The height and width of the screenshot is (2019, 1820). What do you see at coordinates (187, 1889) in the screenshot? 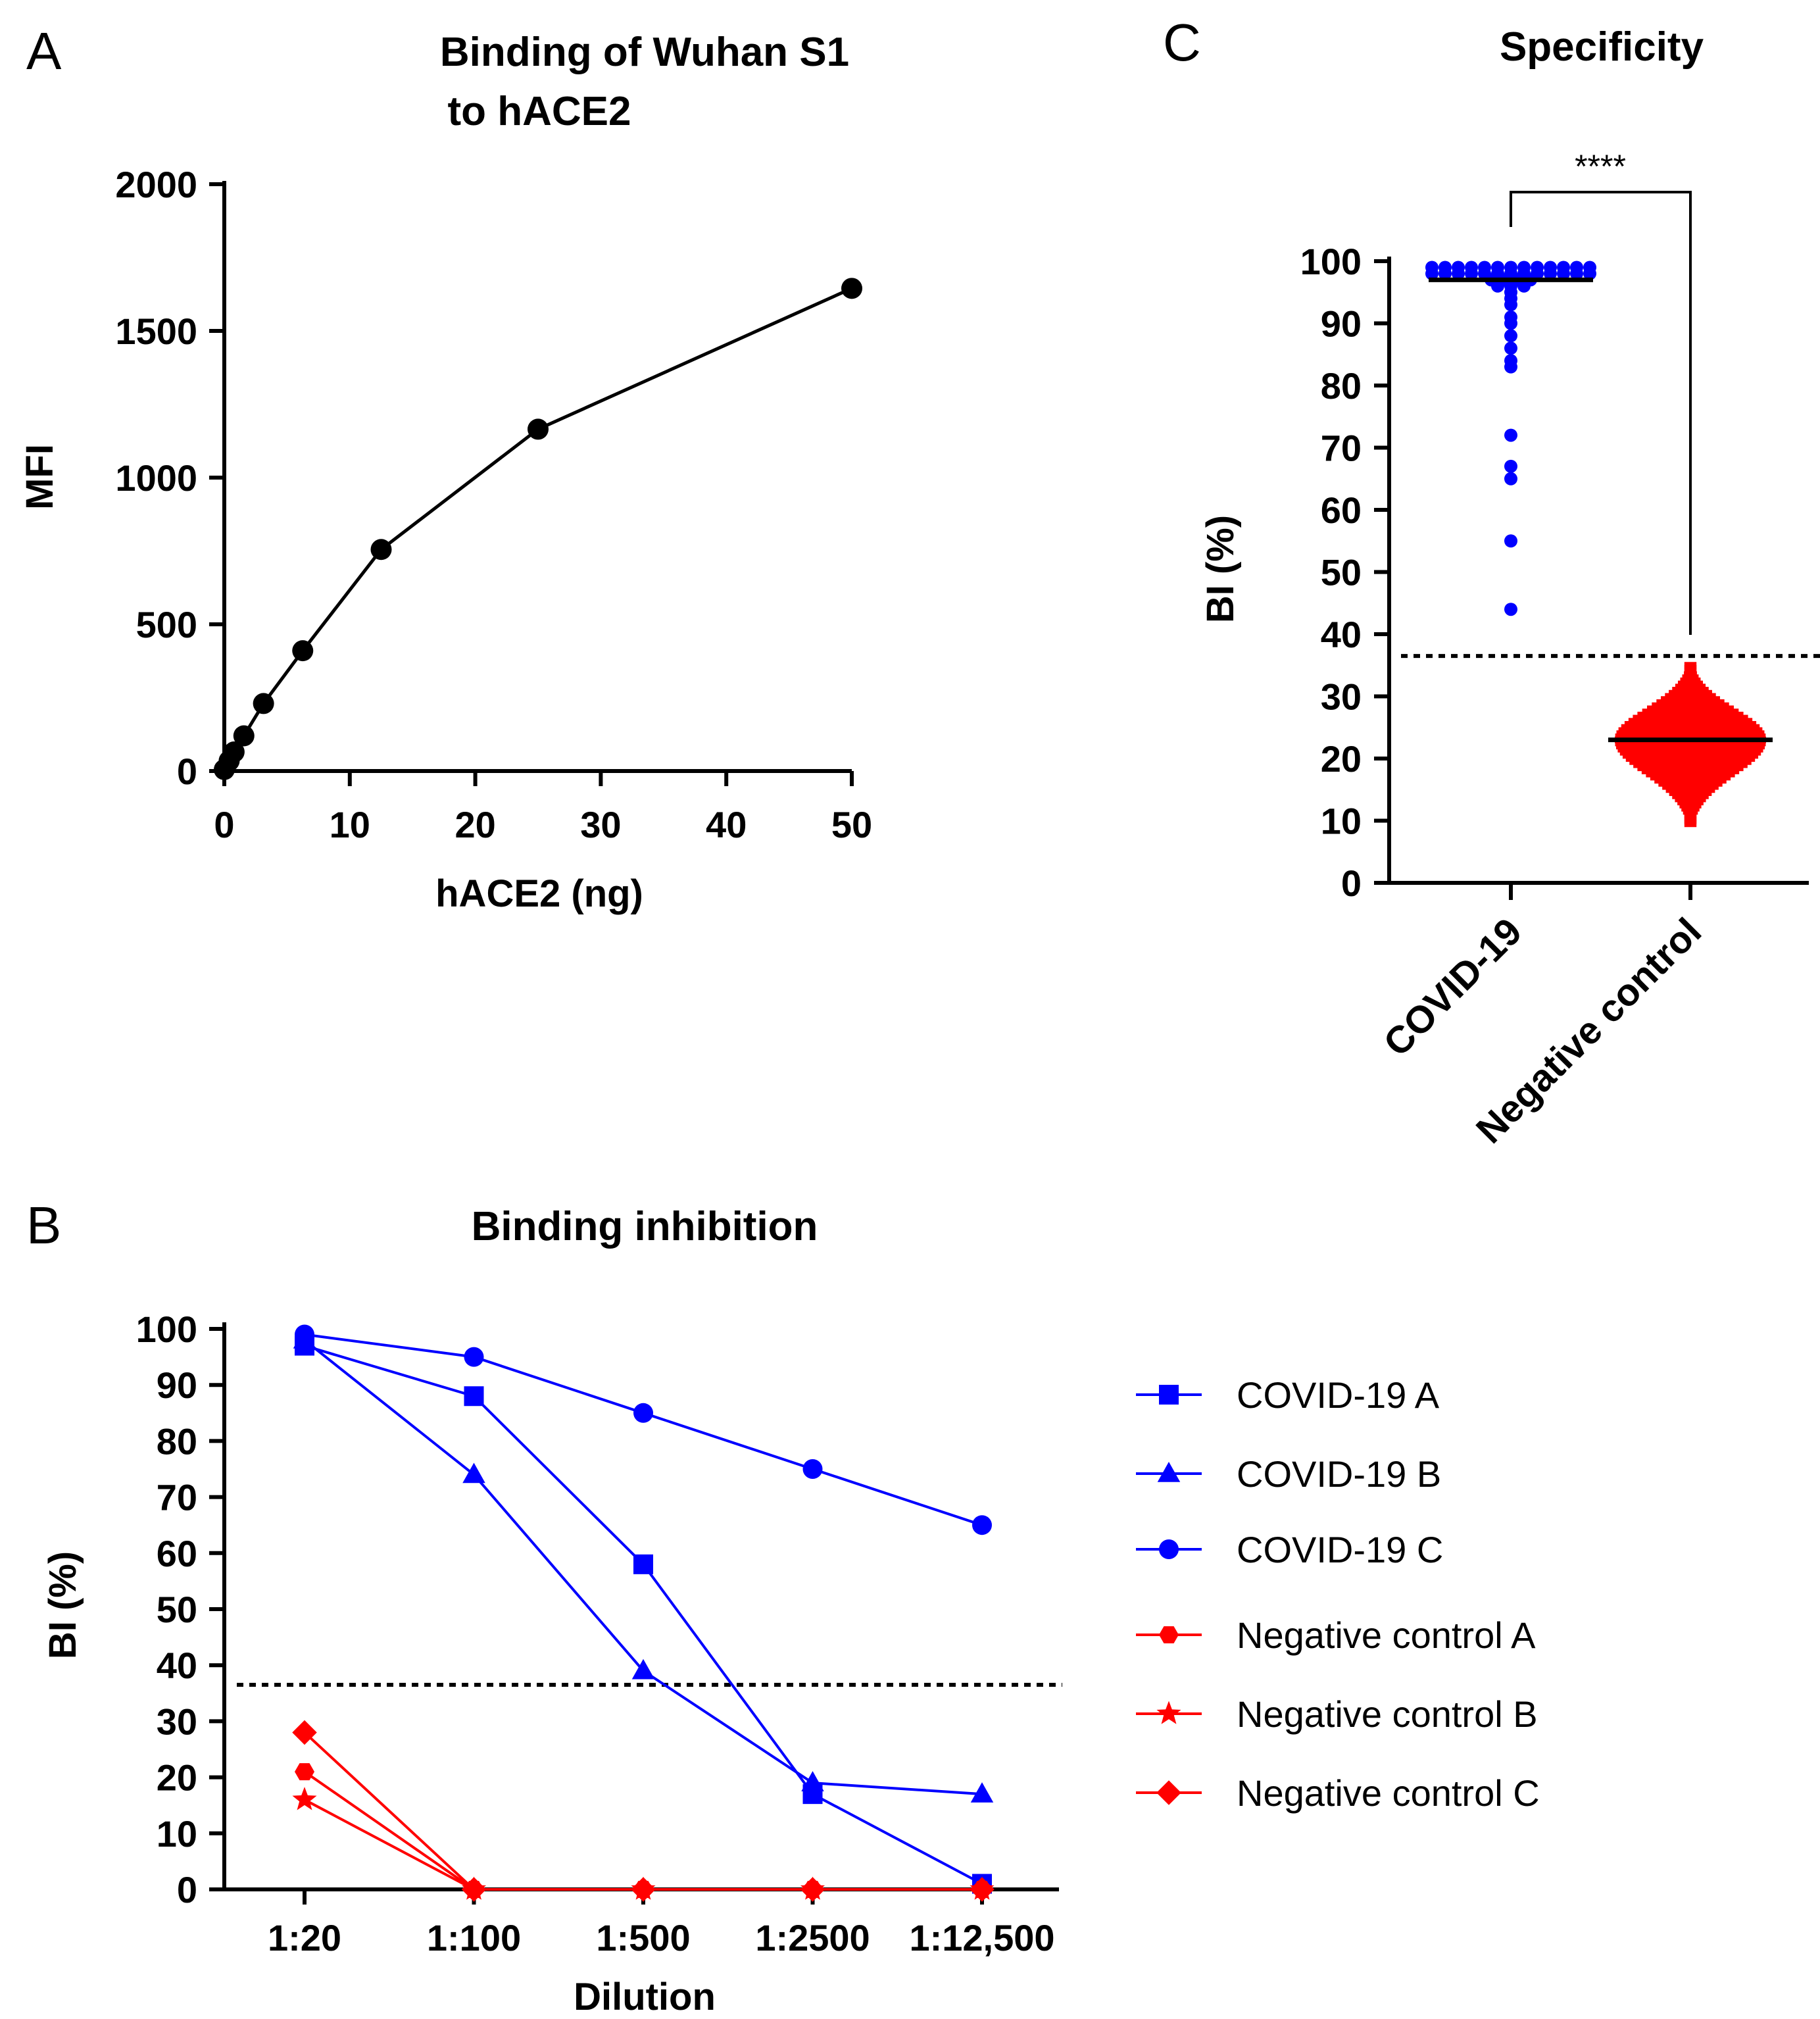
I see `panel-b-y-tick-label: 0` at bounding box center [187, 1889].